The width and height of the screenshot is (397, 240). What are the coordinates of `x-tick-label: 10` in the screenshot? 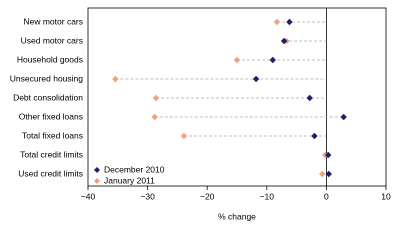 It's located at (386, 196).